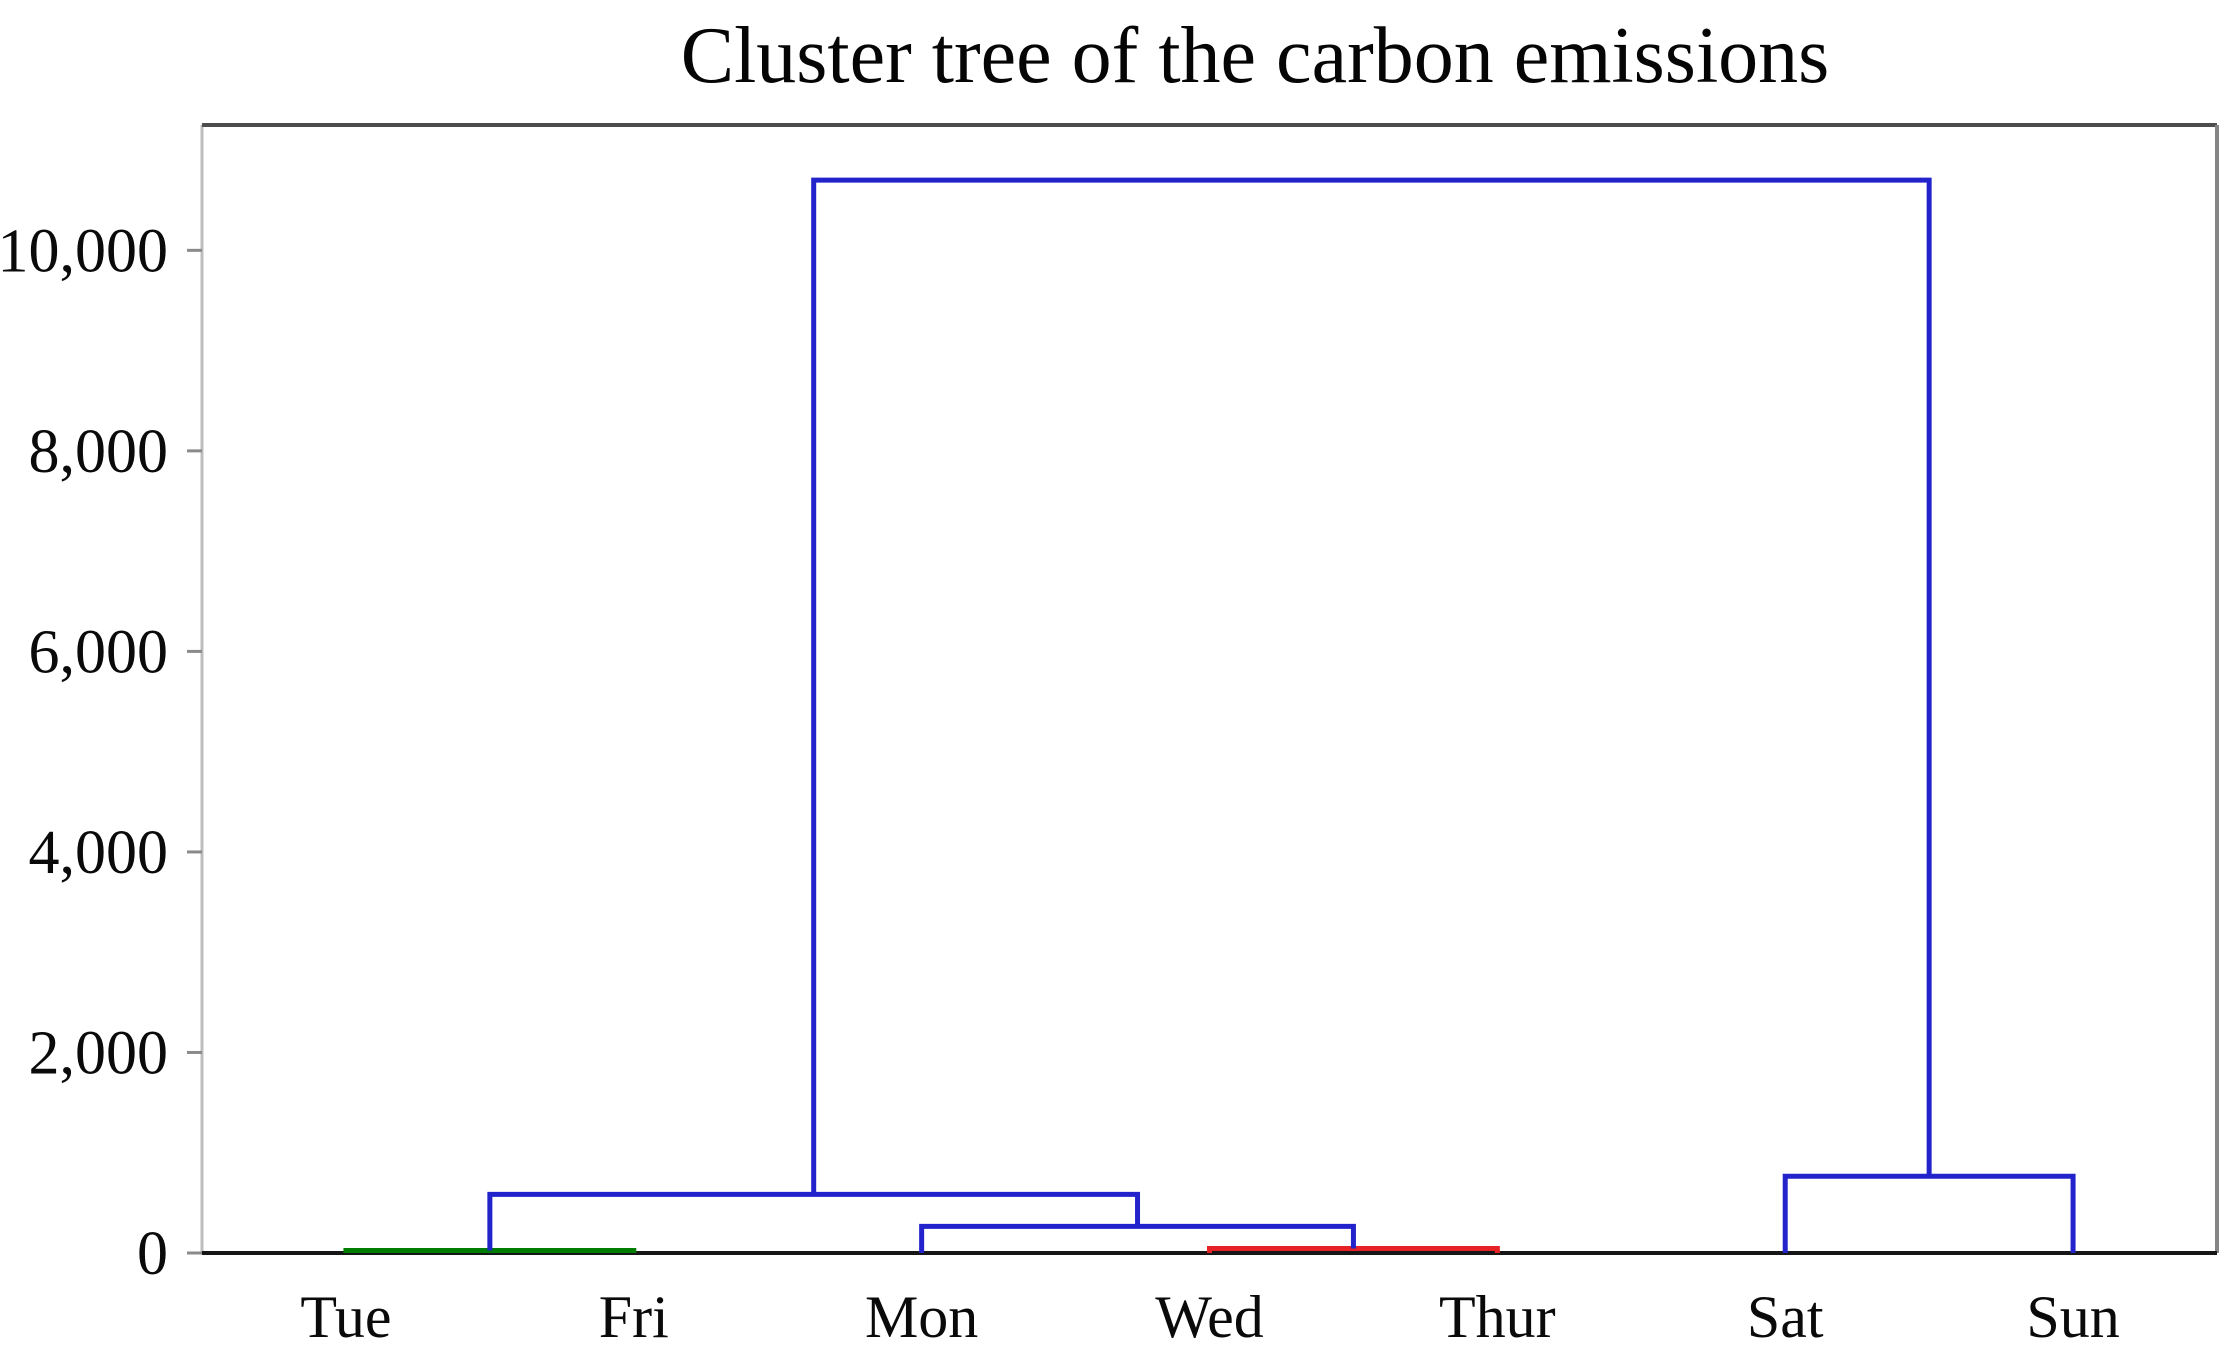  What do you see at coordinates (921, 1317) in the screenshot?
I see `x-axis-label-mon: Mon` at bounding box center [921, 1317].